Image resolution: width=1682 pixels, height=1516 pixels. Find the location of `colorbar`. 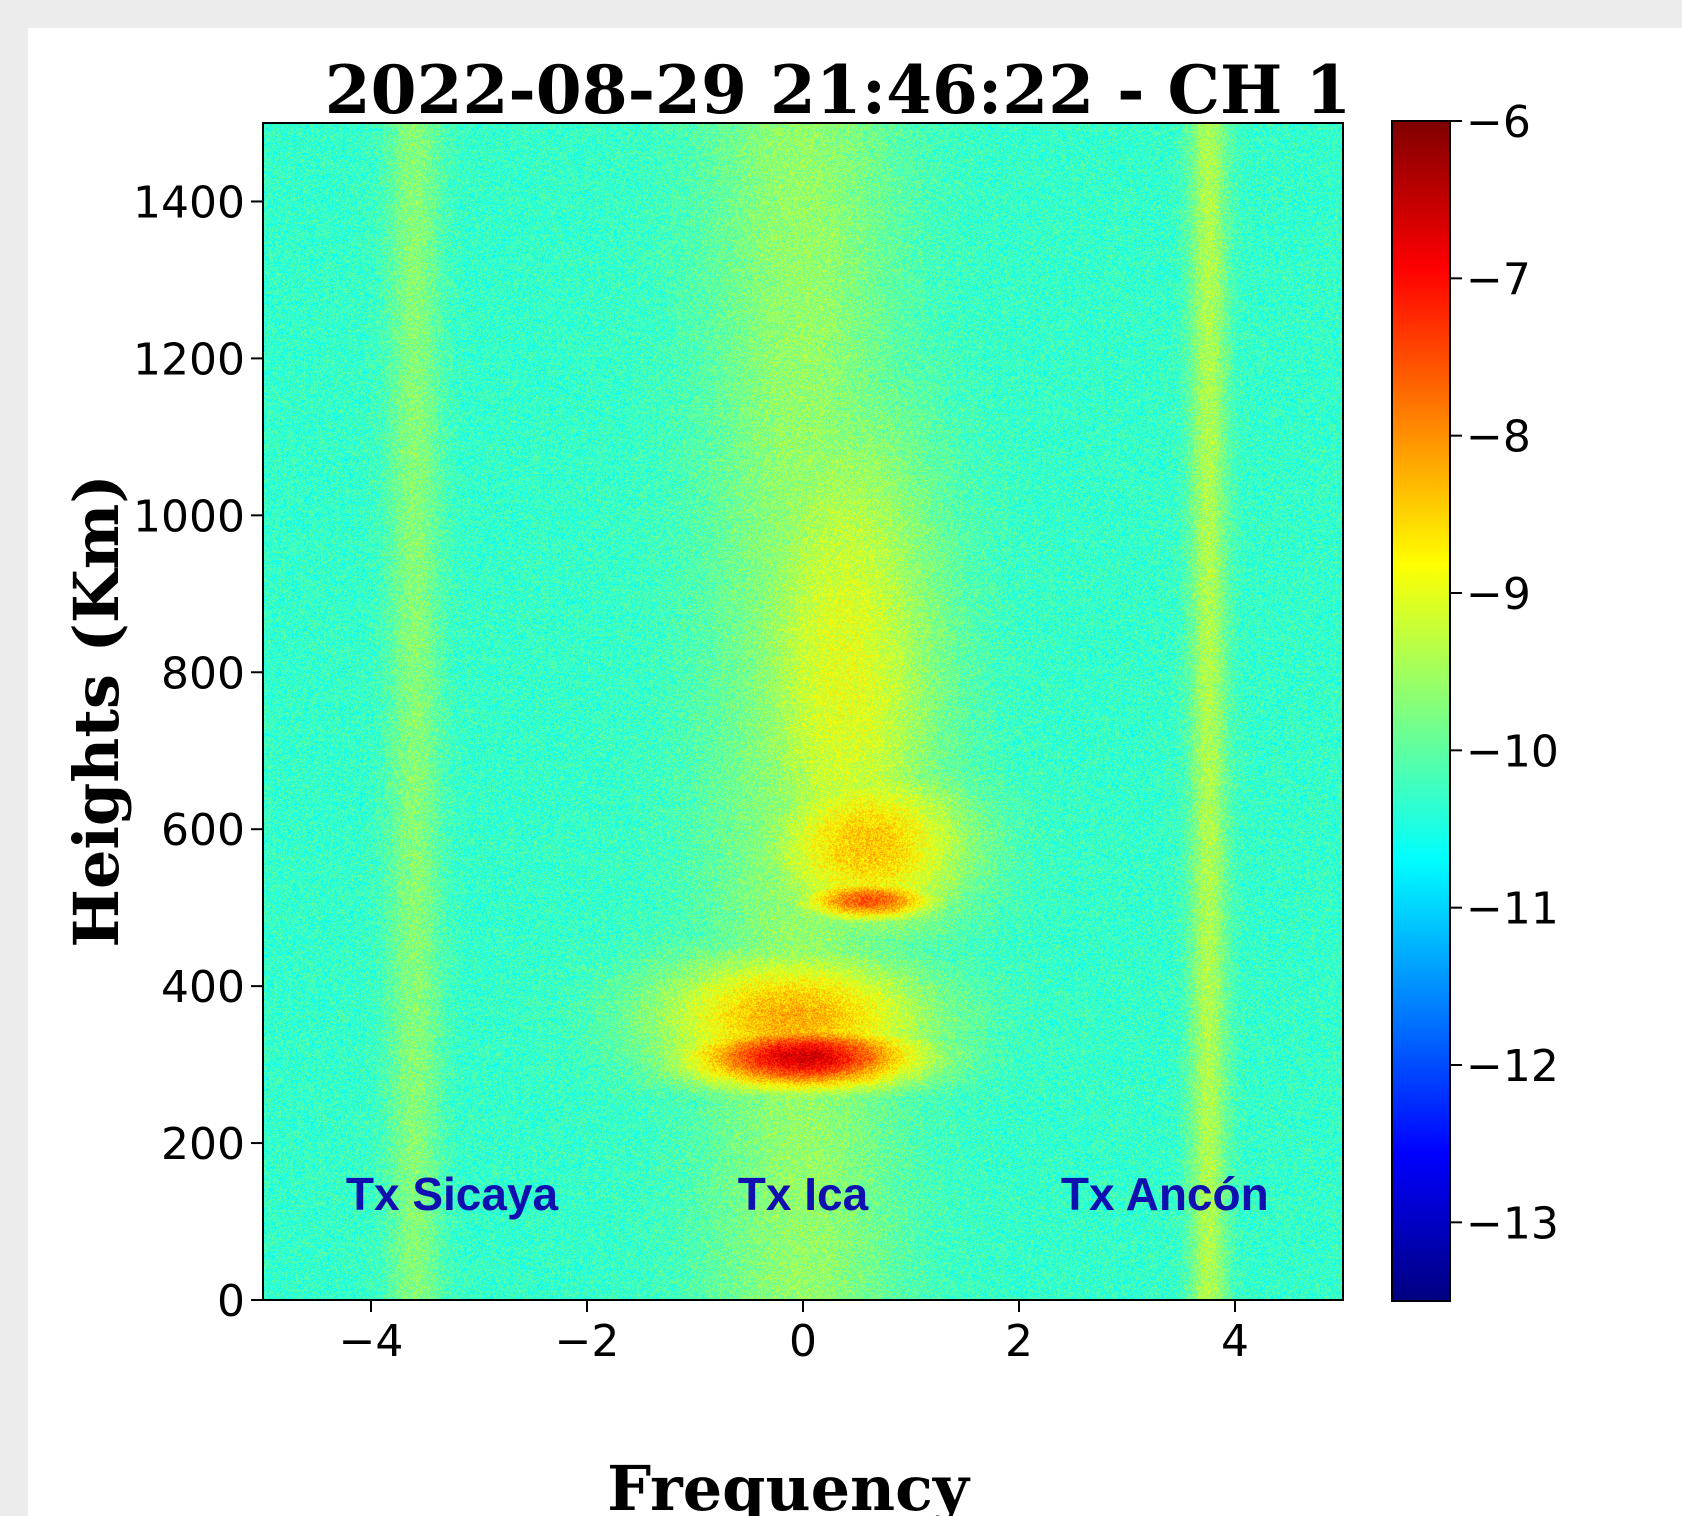

colorbar is located at coordinates (1421, 711).